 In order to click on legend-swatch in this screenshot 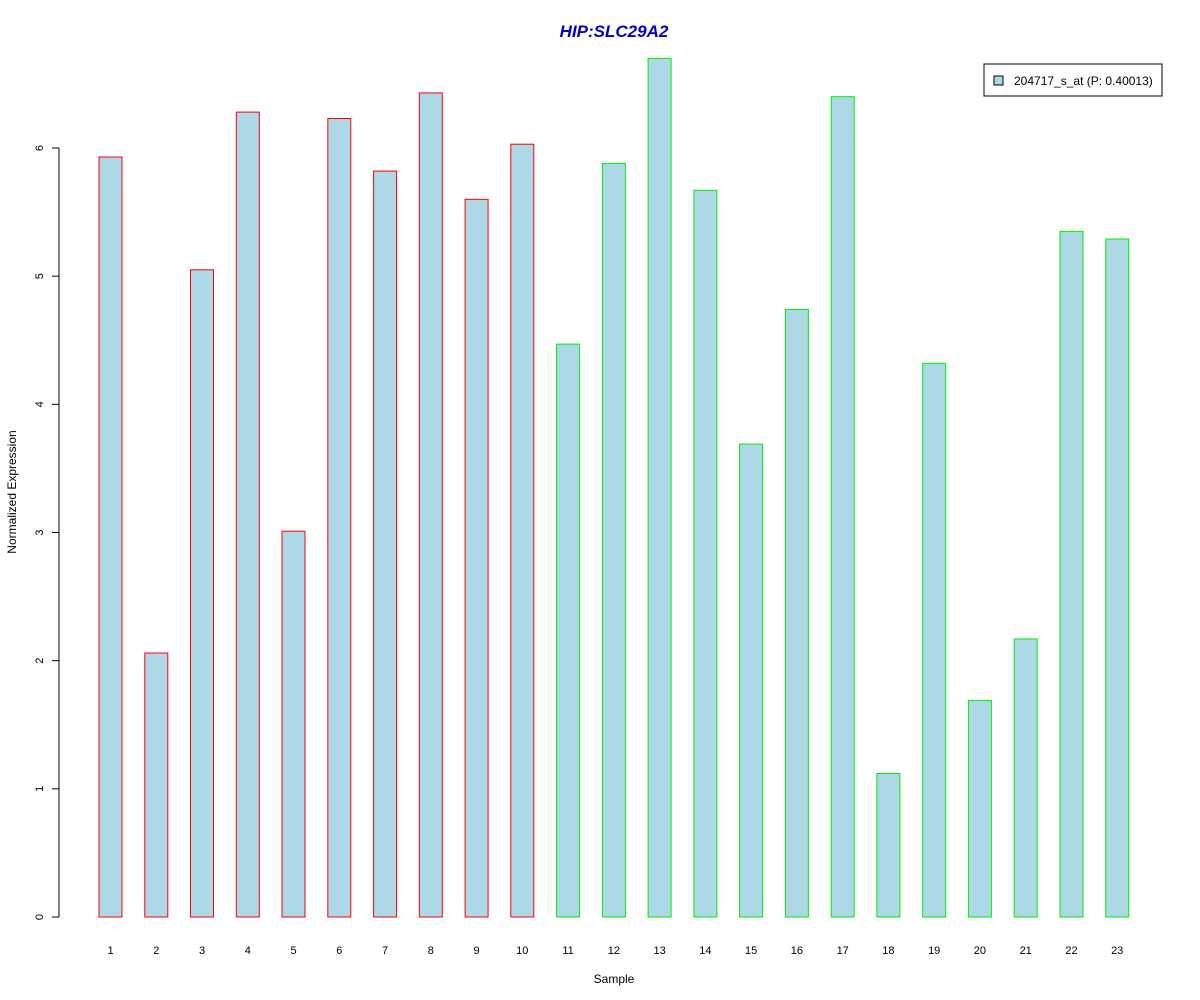, I will do `click(998, 80)`.